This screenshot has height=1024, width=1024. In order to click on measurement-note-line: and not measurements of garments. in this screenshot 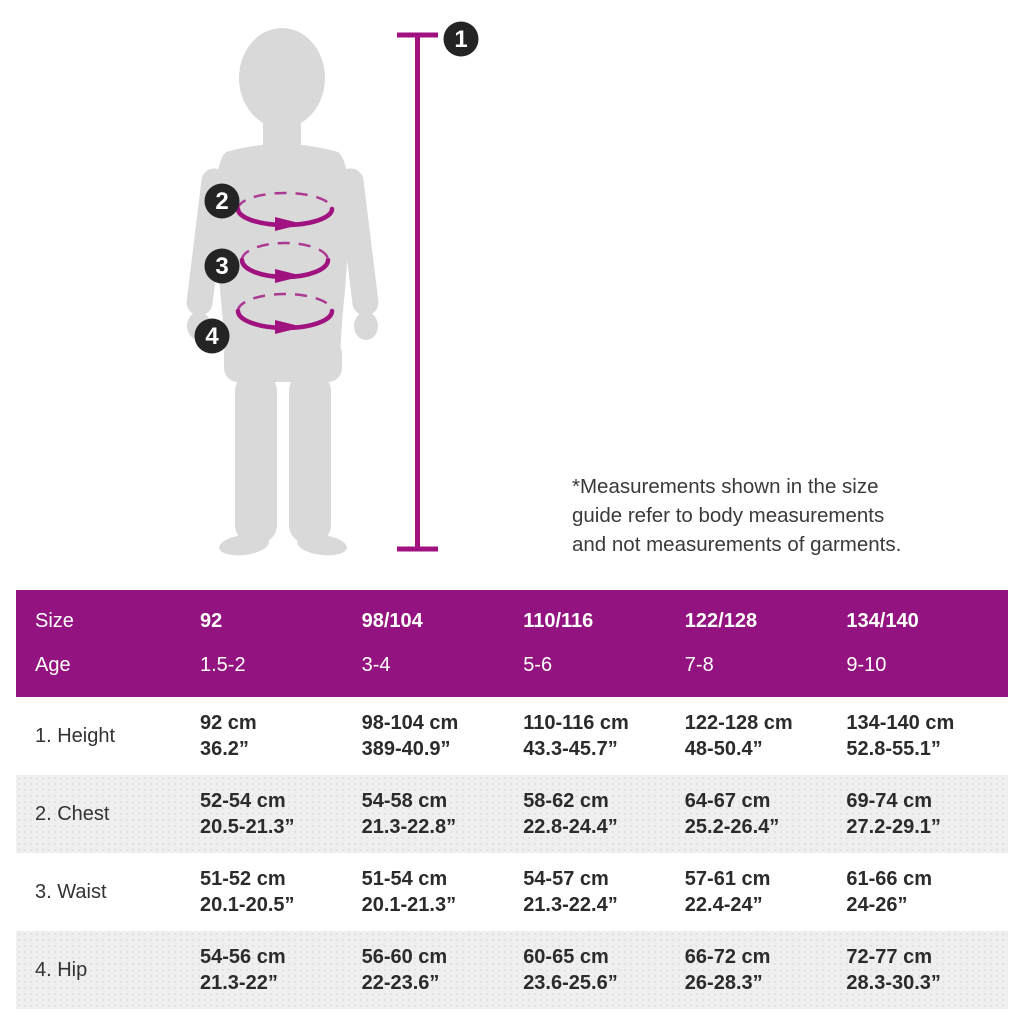, I will do `click(737, 544)`.